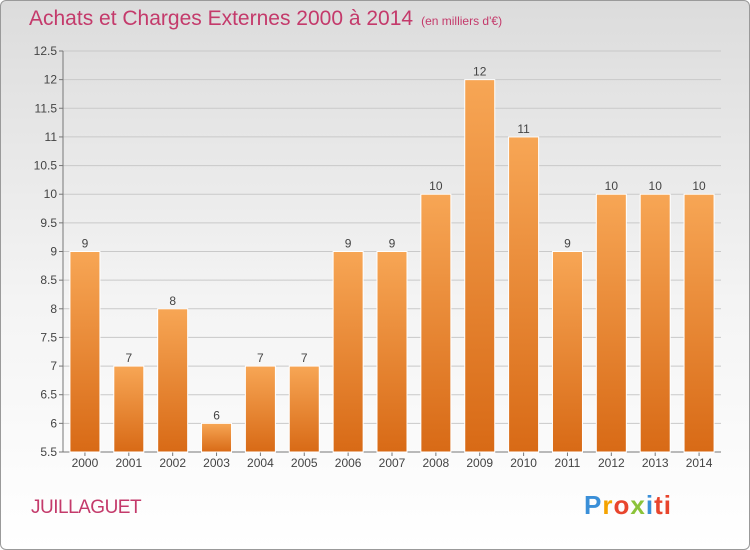  What do you see at coordinates (51, 137) in the screenshot?
I see `y-tick-label: 11` at bounding box center [51, 137].